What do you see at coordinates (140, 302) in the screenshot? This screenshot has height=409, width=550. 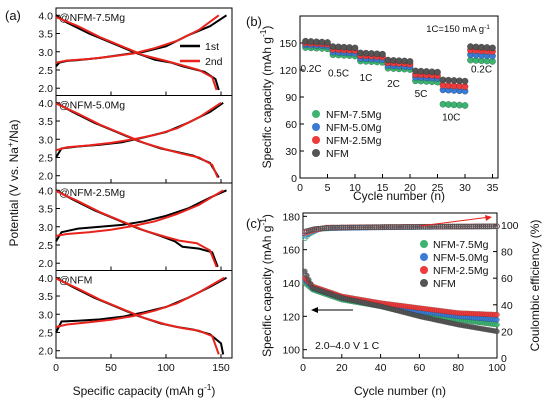 I see `curve-2nd-charge` at bounding box center [140, 302].